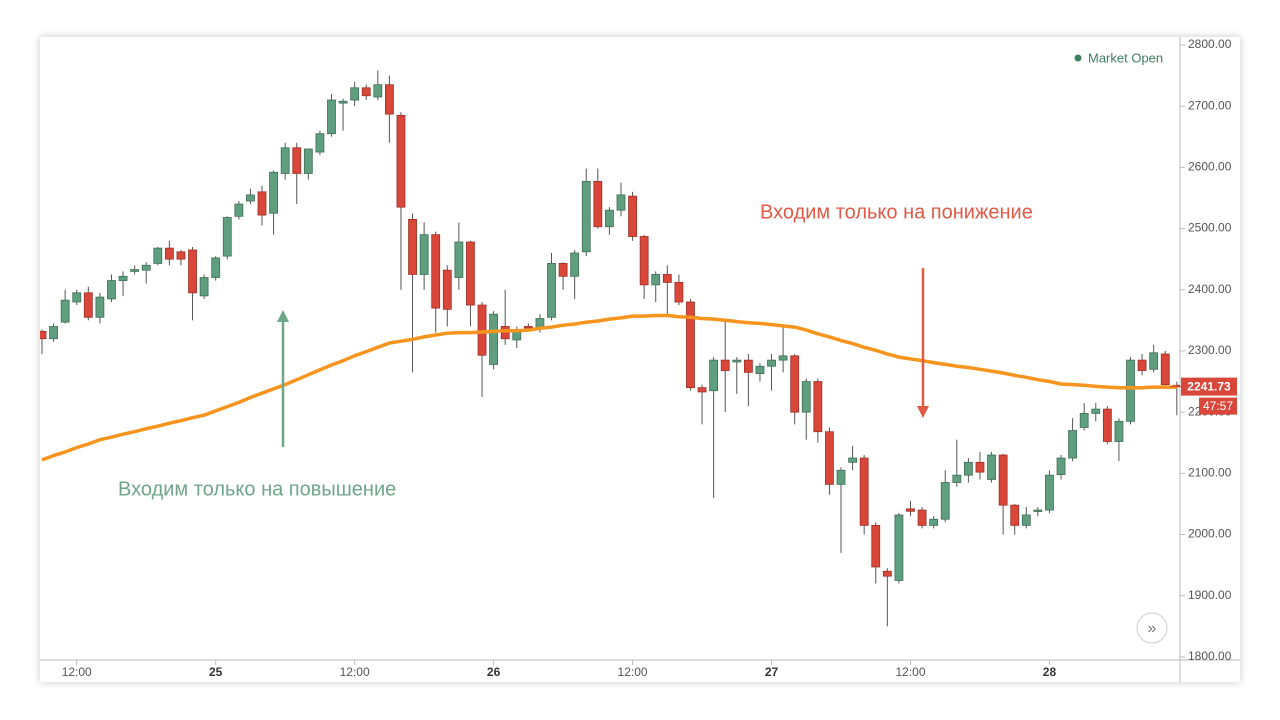  I want to click on y-tick-label: 2300.00, so click(1210, 350).